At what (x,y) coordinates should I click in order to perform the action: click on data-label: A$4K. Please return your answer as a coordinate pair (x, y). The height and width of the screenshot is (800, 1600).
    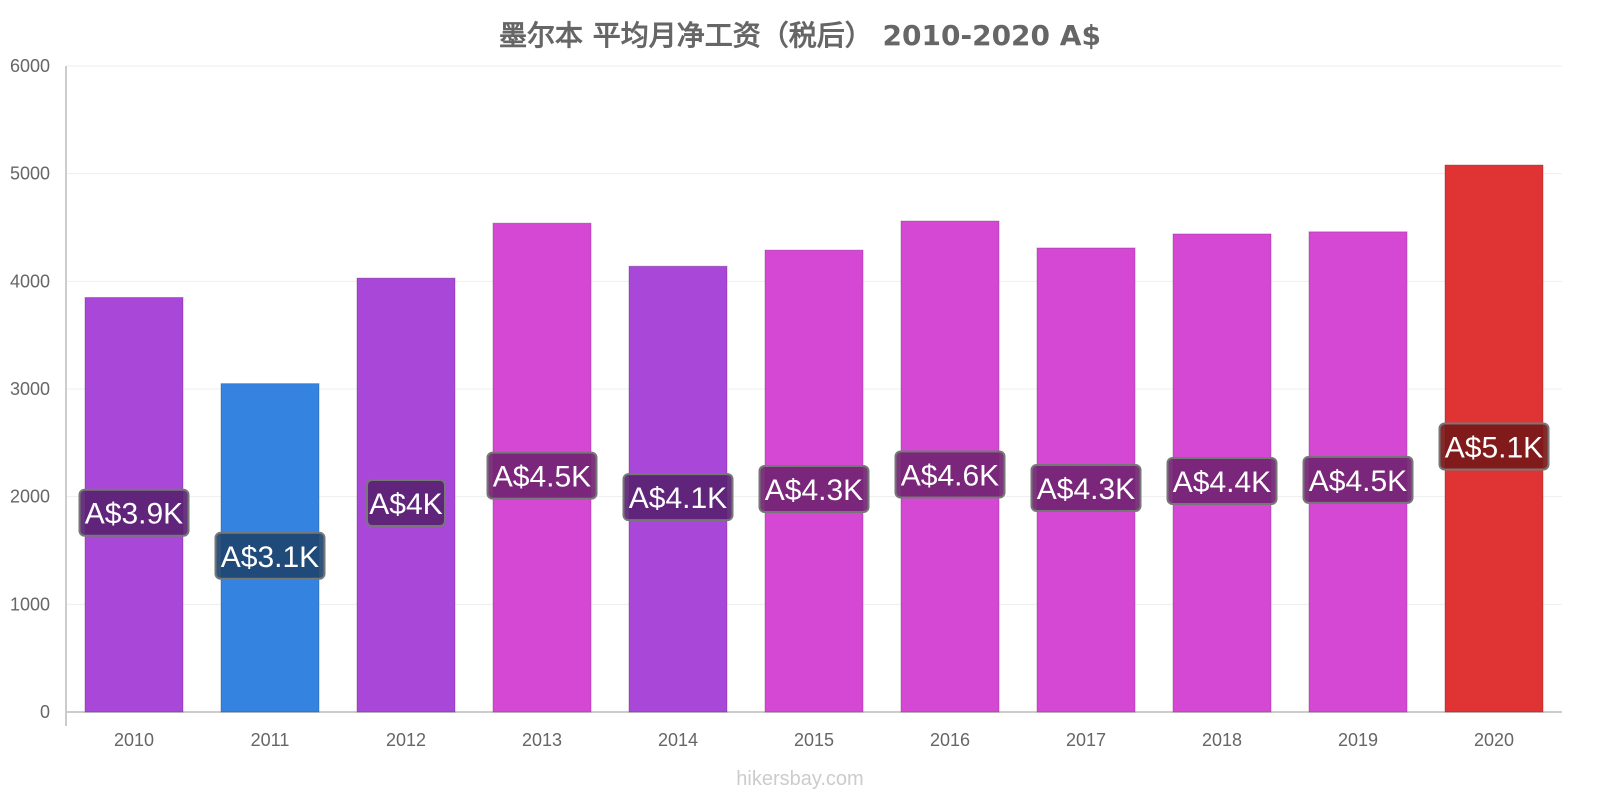
    Looking at the image, I should click on (405, 504).